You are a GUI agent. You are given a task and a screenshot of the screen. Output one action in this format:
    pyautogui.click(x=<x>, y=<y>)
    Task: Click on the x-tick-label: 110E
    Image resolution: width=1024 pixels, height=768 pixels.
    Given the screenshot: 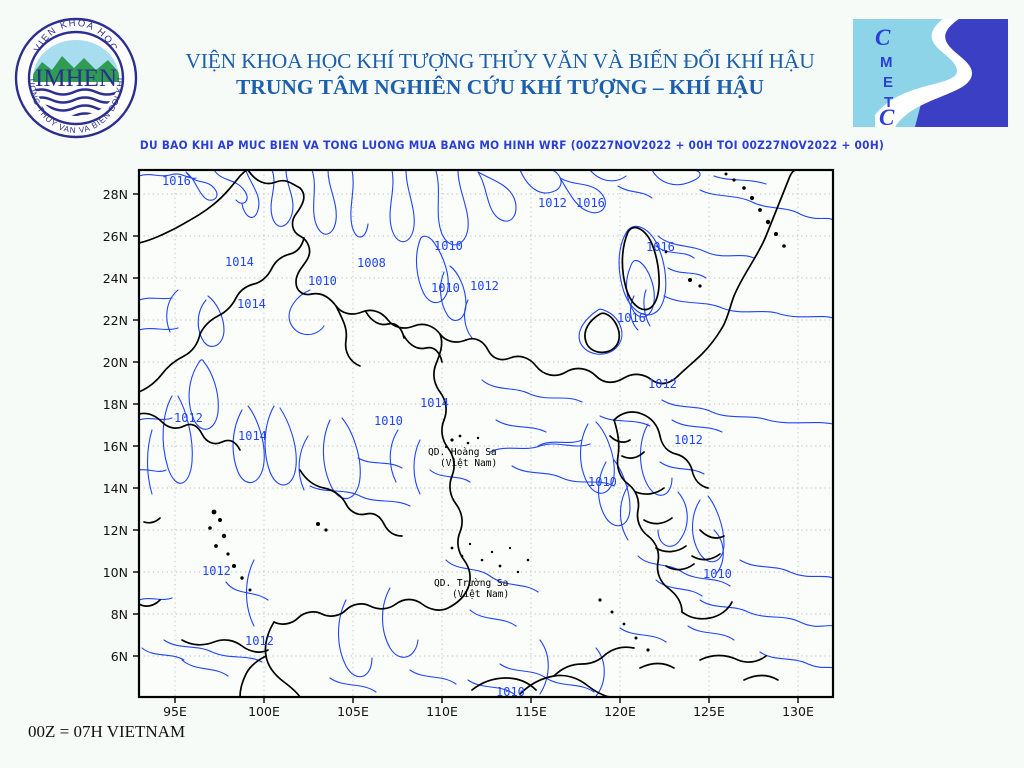 What is the action you would take?
    pyautogui.click(x=442, y=711)
    